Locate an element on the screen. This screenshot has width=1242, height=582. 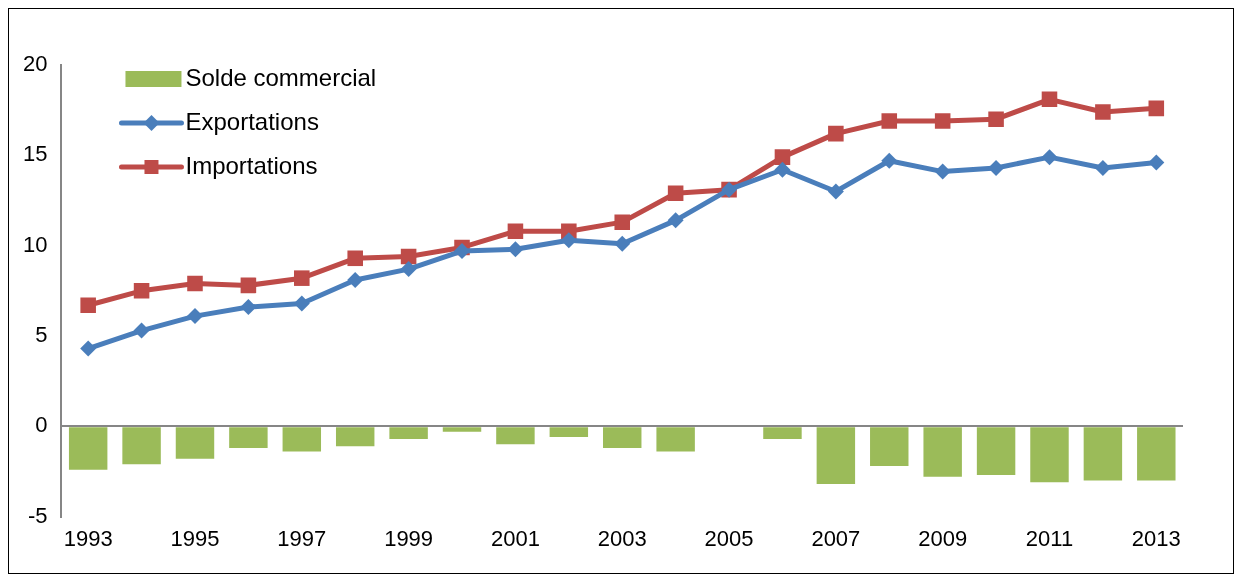
x-tick-label: 1993 is located at coordinates (88, 538).